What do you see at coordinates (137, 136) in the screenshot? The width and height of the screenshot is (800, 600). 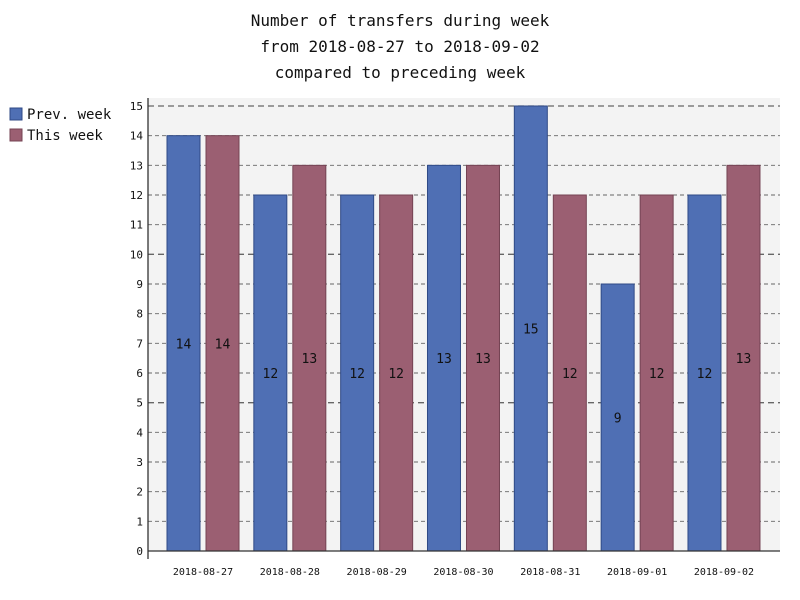 I see `y-tick-label: 14` at bounding box center [137, 136].